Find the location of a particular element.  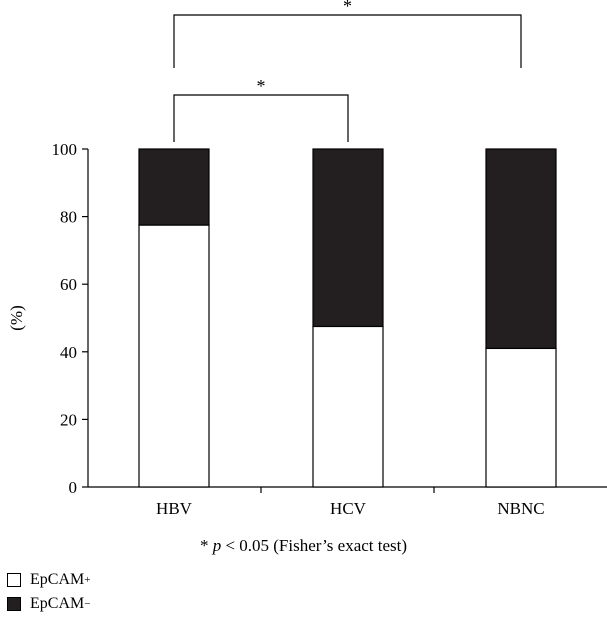

significance-bracket-hbv-nbnc is located at coordinates (347, 41).